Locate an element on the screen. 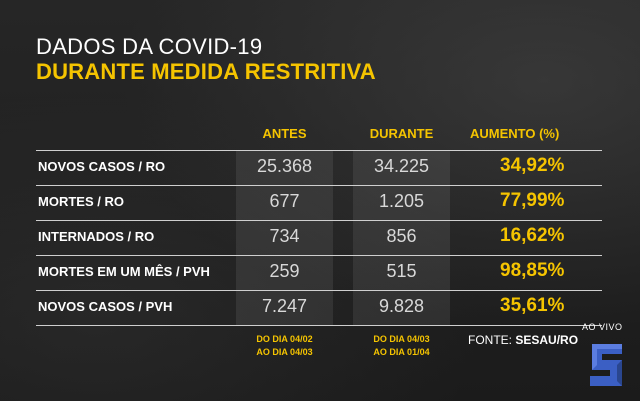 This screenshot has height=401, width=640. period-durante: DO DIA 04/03 AO DIA 01/04 is located at coordinates (401, 346).